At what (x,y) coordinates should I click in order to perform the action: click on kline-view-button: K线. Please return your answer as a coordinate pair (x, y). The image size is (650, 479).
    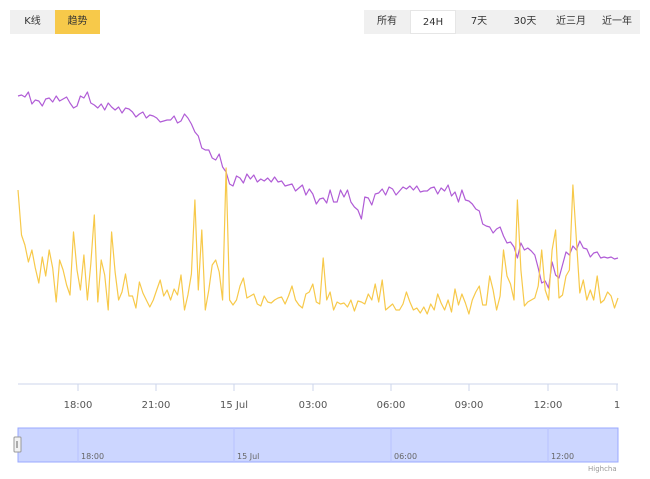
    Looking at the image, I should click on (32, 22).